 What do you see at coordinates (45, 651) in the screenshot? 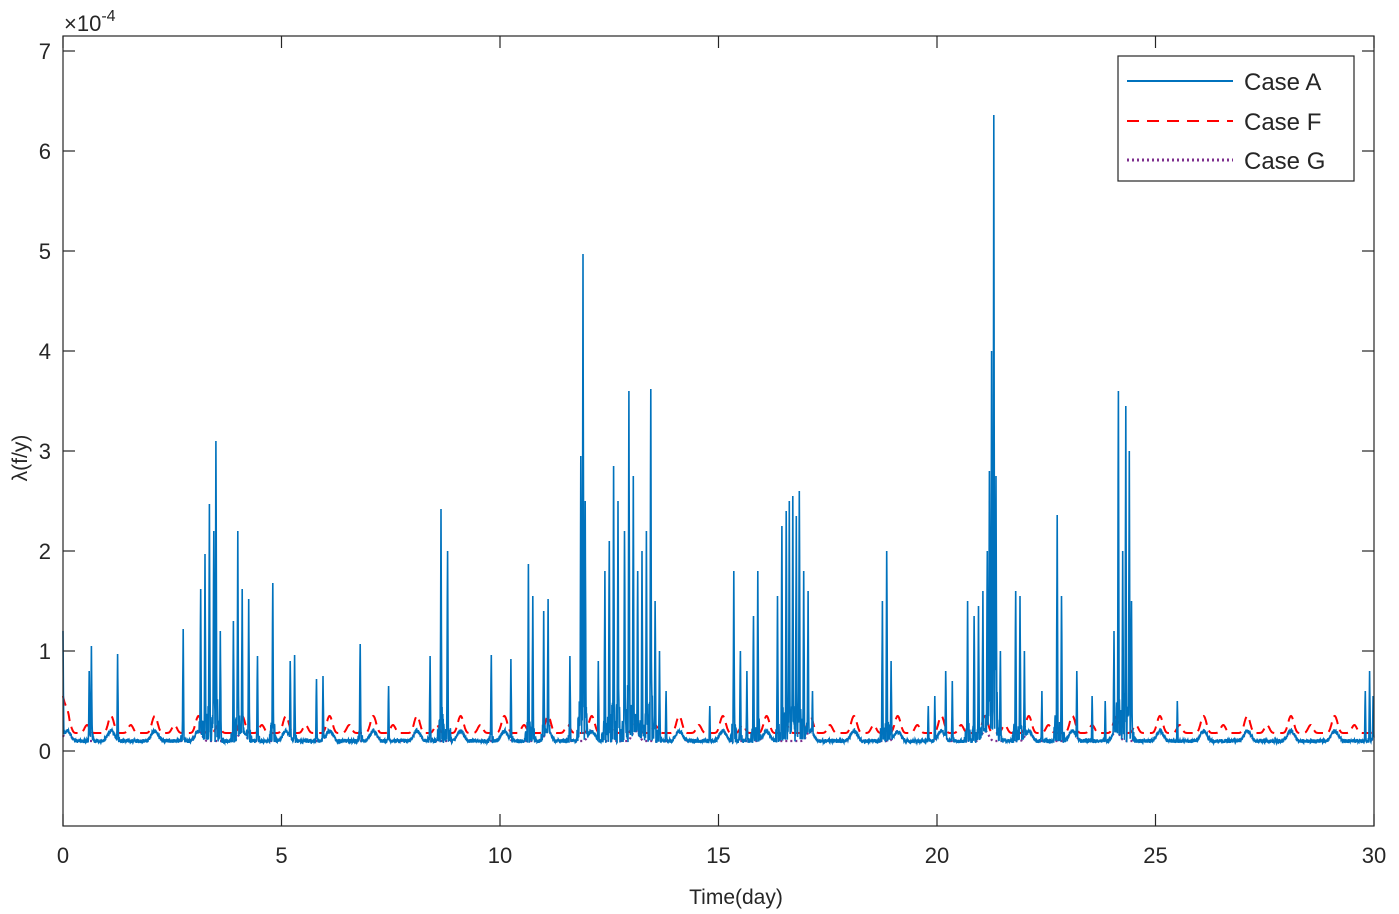
I see `y-tick-label: 1` at bounding box center [45, 651].